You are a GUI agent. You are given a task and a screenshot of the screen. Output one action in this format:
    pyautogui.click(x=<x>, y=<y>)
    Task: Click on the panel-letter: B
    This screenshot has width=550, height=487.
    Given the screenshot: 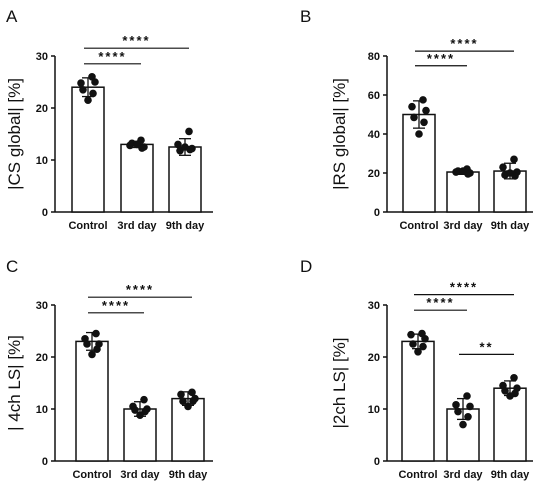 What is the action you would take?
    pyautogui.click(x=305, y=16)
    